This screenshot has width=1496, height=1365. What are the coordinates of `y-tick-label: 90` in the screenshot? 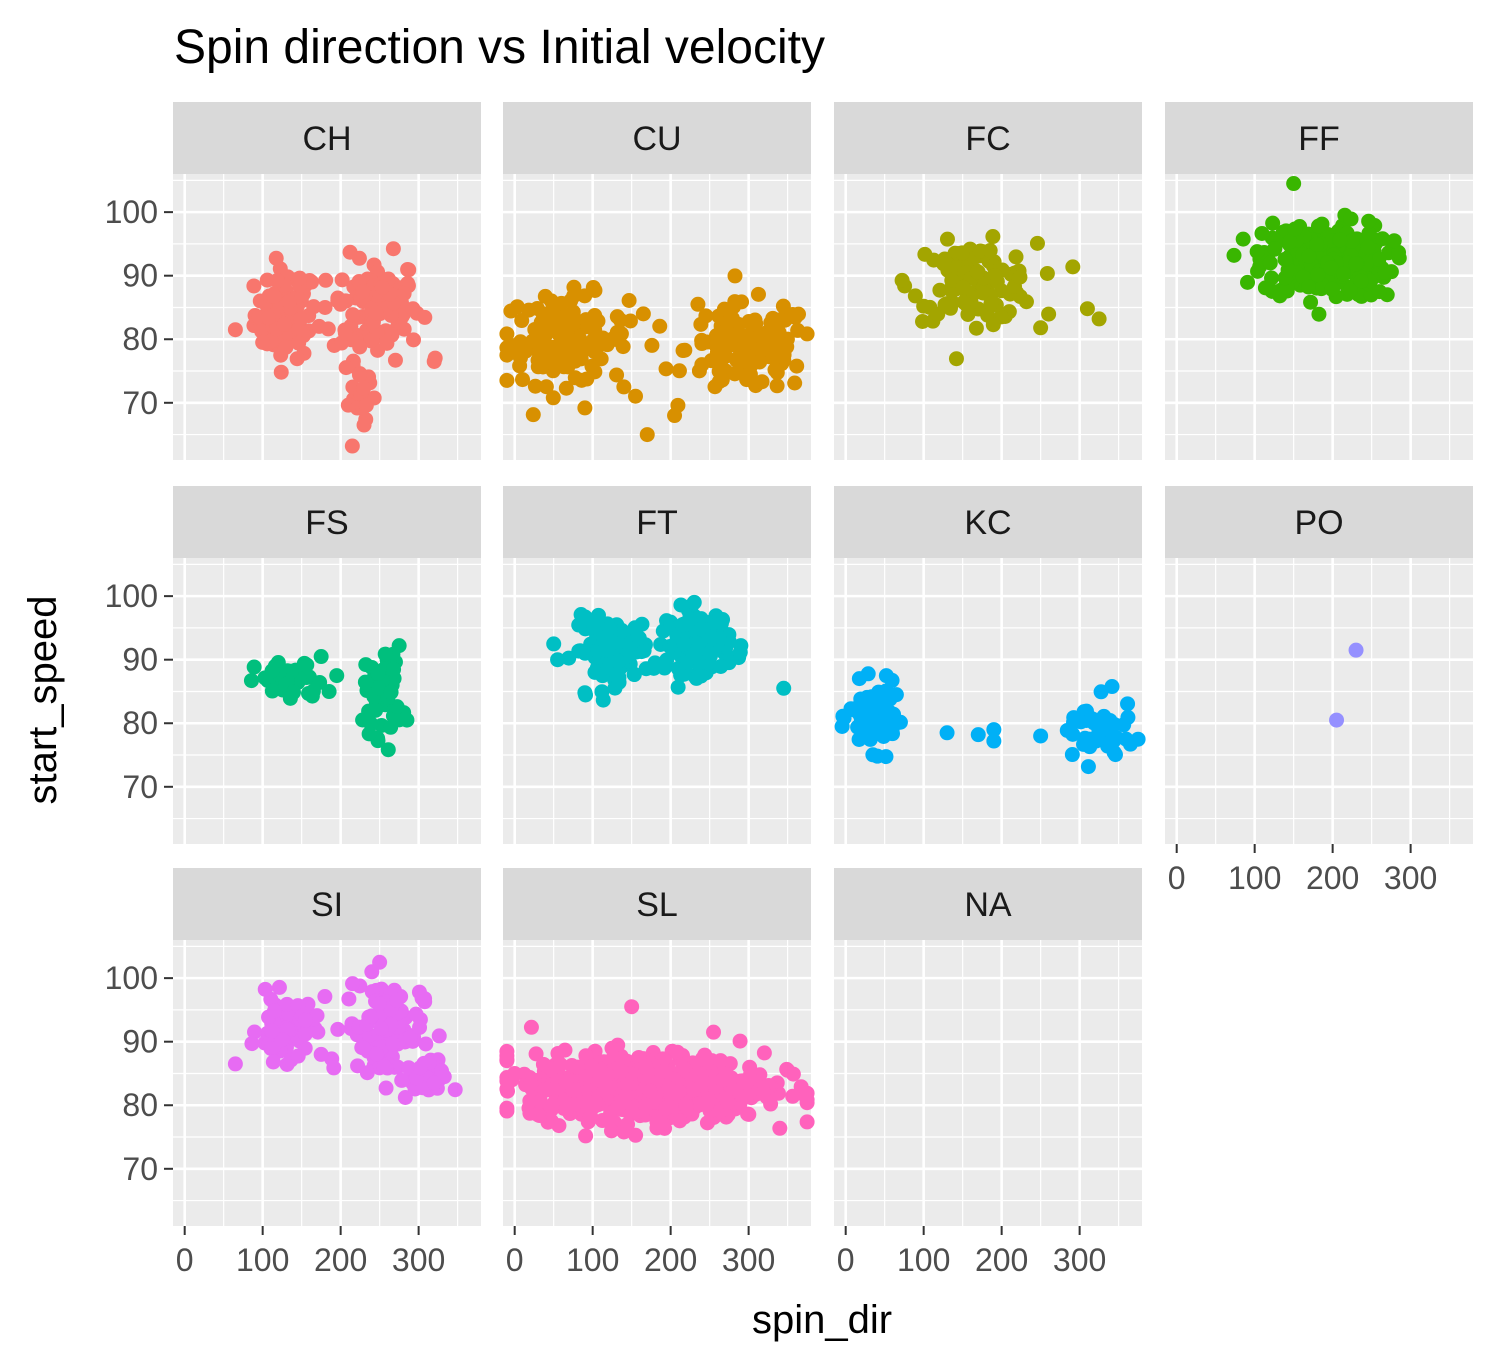 It's located at (140, 660).